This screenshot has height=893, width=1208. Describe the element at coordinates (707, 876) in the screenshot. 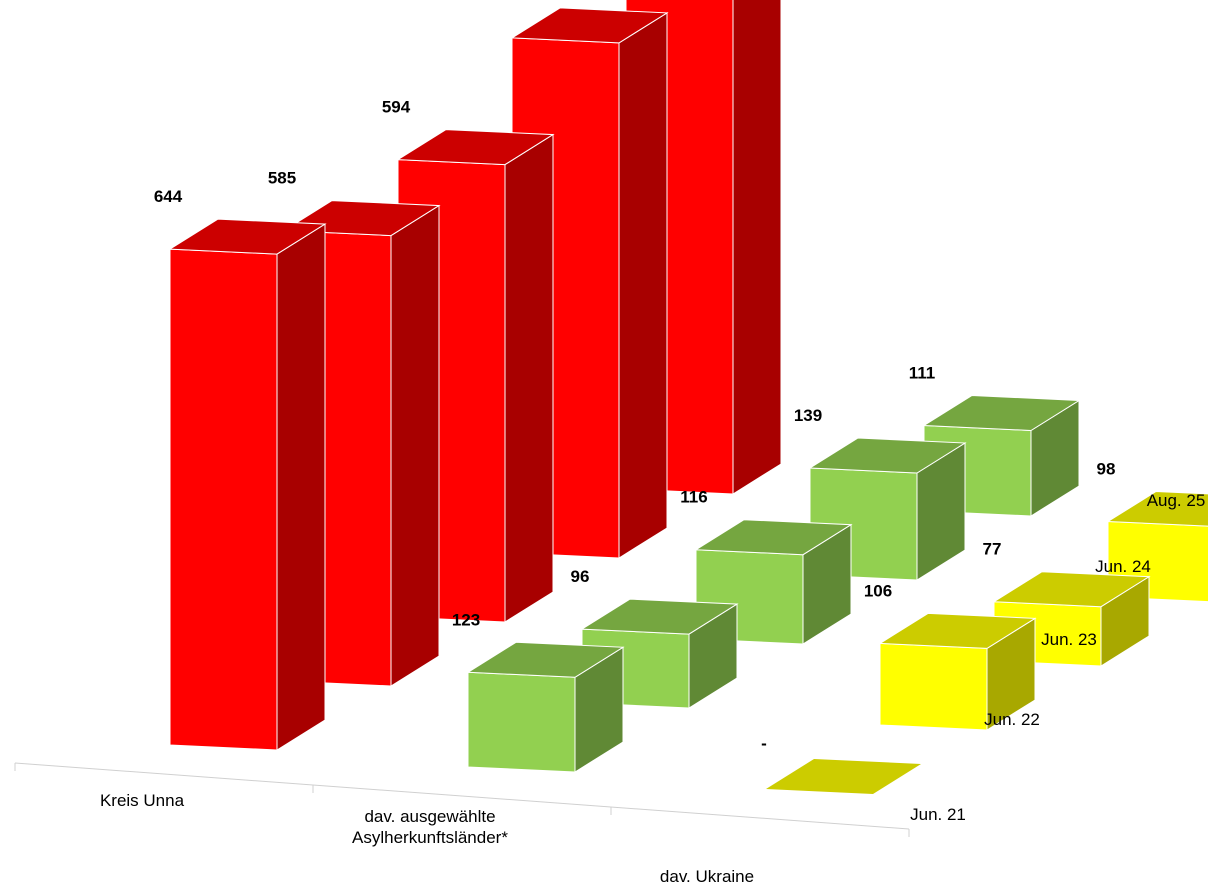

I see `category-label-dav-ukraine: dav. Ukraine` at that location.